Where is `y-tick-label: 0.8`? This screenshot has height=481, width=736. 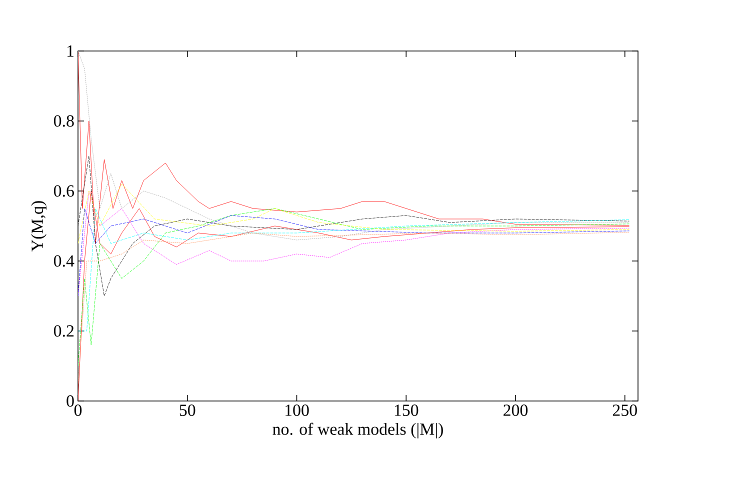 y-tick-label: 0.8 is located at coordinates (64, 121).